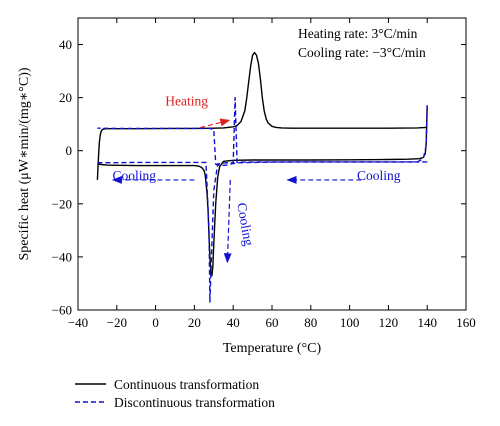  Describe the element at coordinates (362, 52) in the screenshot. I see `info-cooling-rate: Cooling rate: −3°C/min` at that location.